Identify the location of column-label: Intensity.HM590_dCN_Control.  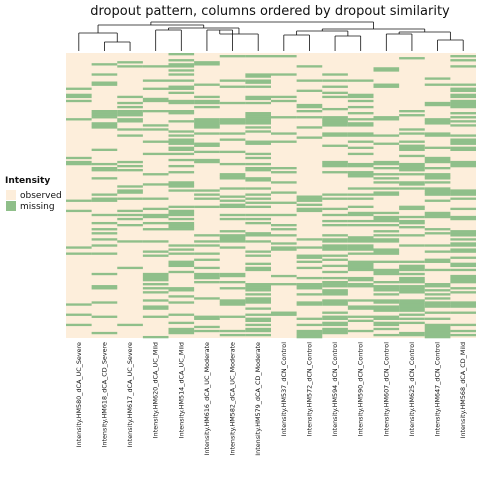
(361, 389).